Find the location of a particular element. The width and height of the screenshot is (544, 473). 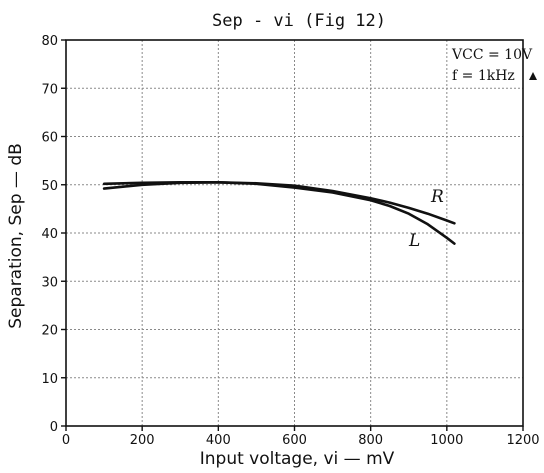

y-axis-label: Separation, Sep — dB is located at coordinates (16, 236).